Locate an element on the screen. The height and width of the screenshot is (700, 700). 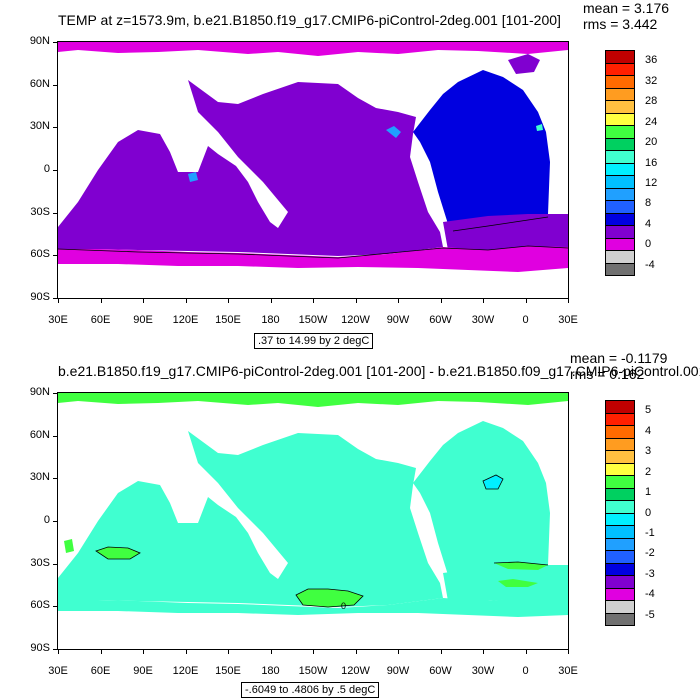
colorbar-label: 5 is located at coordinates (648, 410).